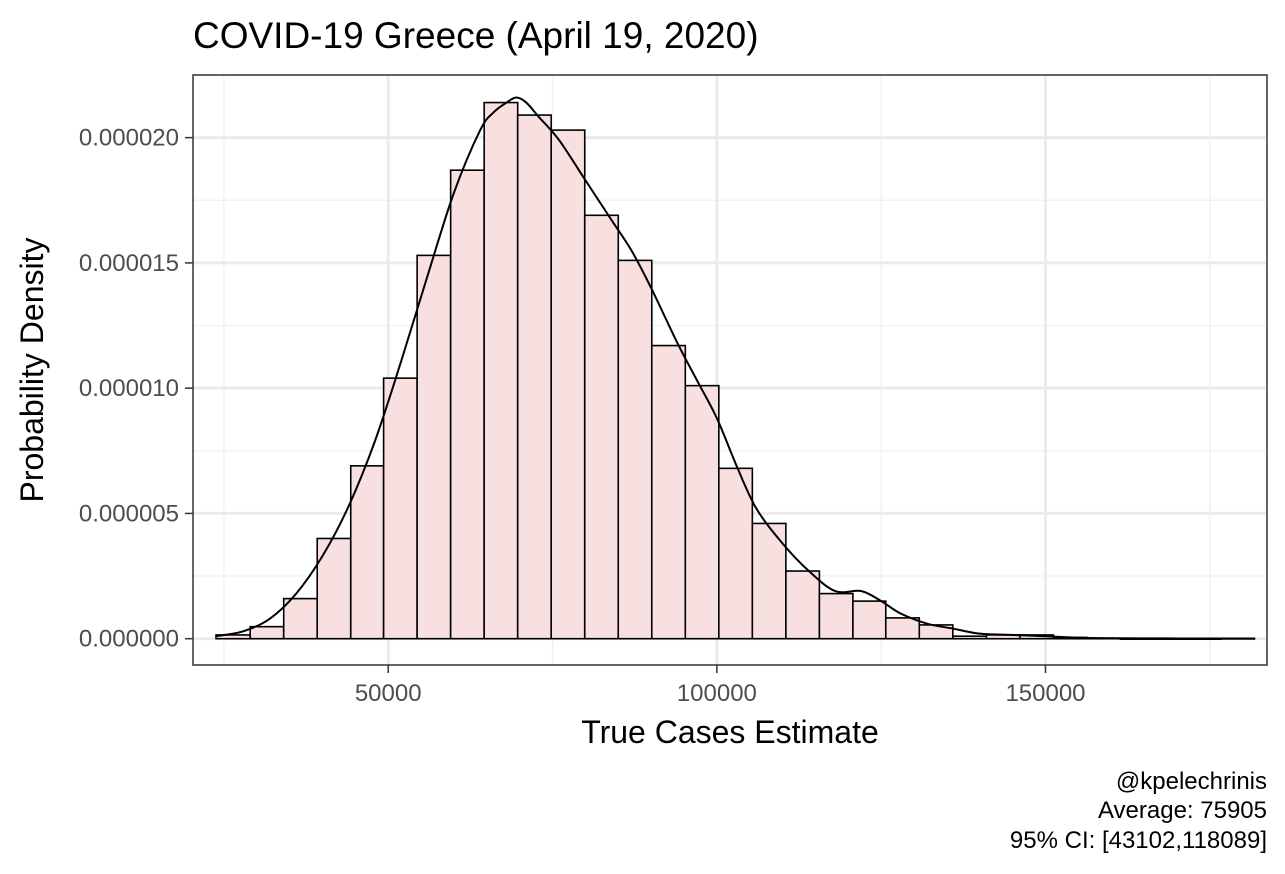  I want to click on x-tick-label: 50000, so click(388, 693).